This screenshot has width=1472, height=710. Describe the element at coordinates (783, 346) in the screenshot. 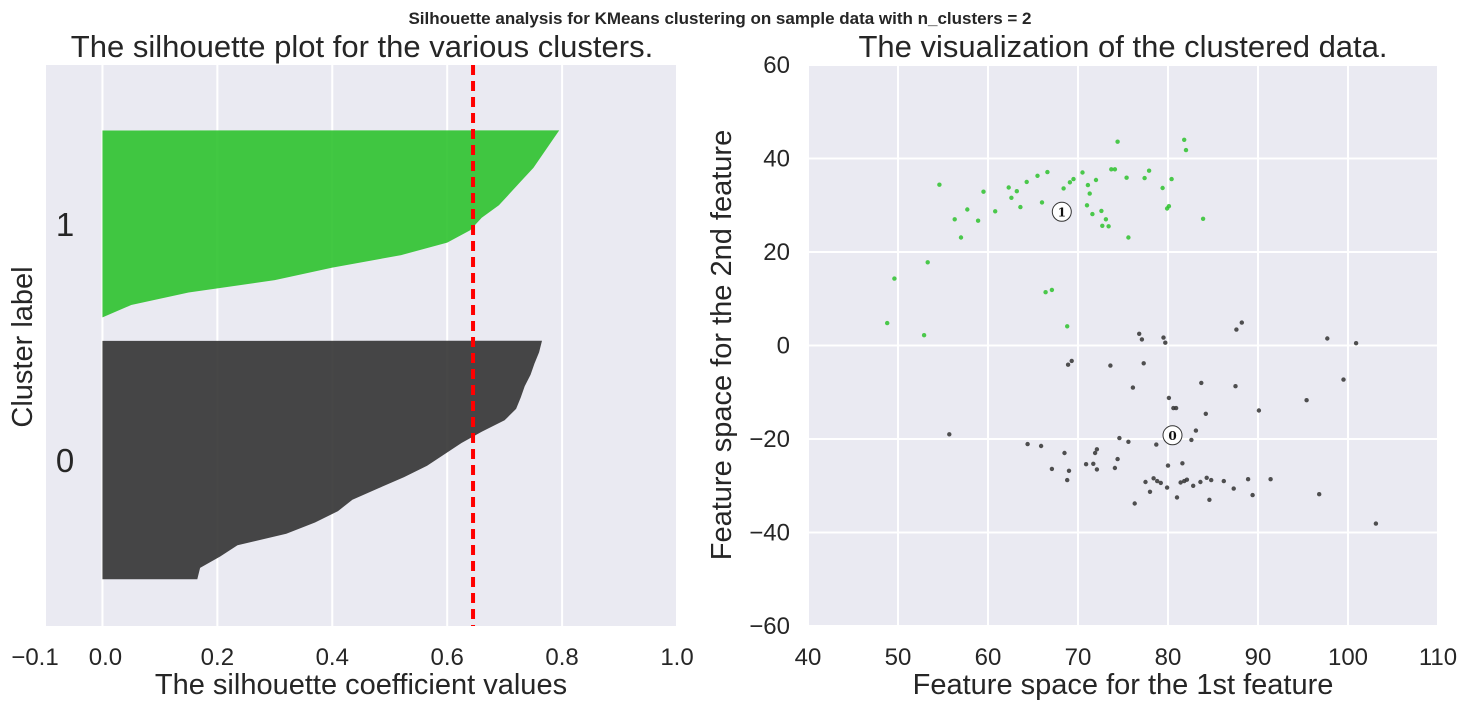

I see `scatter-y-tick-label: 0` at that location.